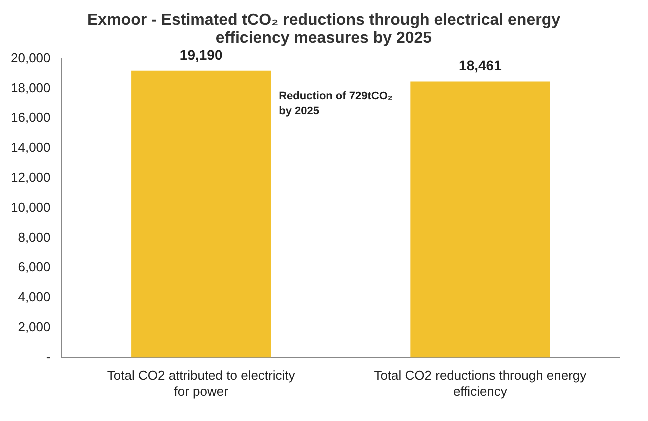 This screenshot has width=648, height=421. Describe the element at coordinates (481, 383) in the screenshot. I see `x-tick-label: Total CO2 reductions through energy efficiency` at that location.